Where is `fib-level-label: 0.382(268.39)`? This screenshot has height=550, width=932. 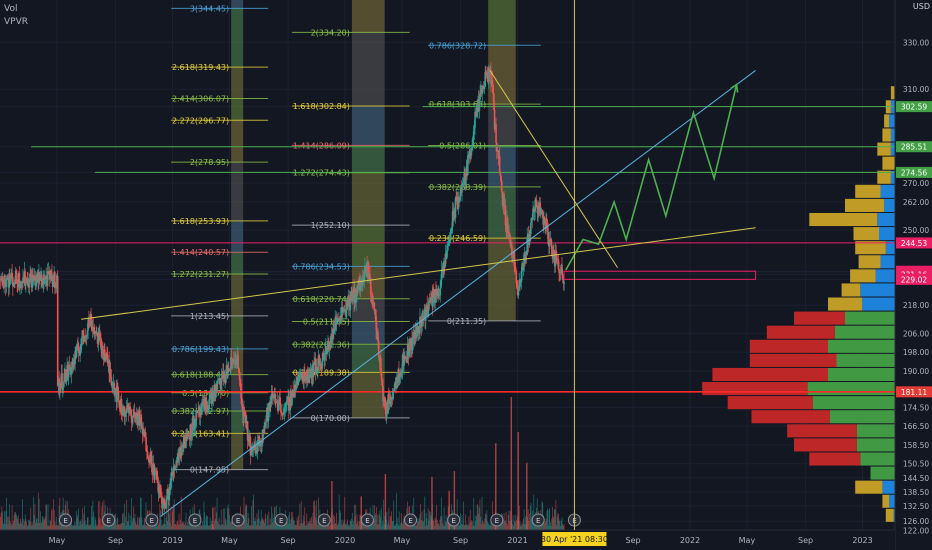
fib-level-label: 0.382(268.39) is located at coordinates (457, 187).